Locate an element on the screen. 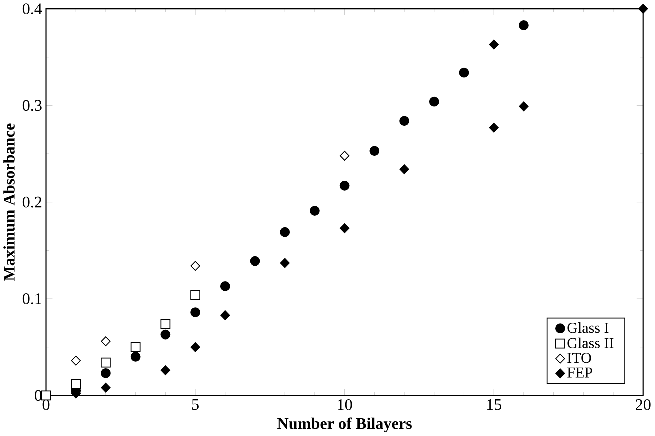 Image resolution: width=655 pixels, height=436 pixels. y-tick-label: 0.3 is located at coordinates (32, 106).